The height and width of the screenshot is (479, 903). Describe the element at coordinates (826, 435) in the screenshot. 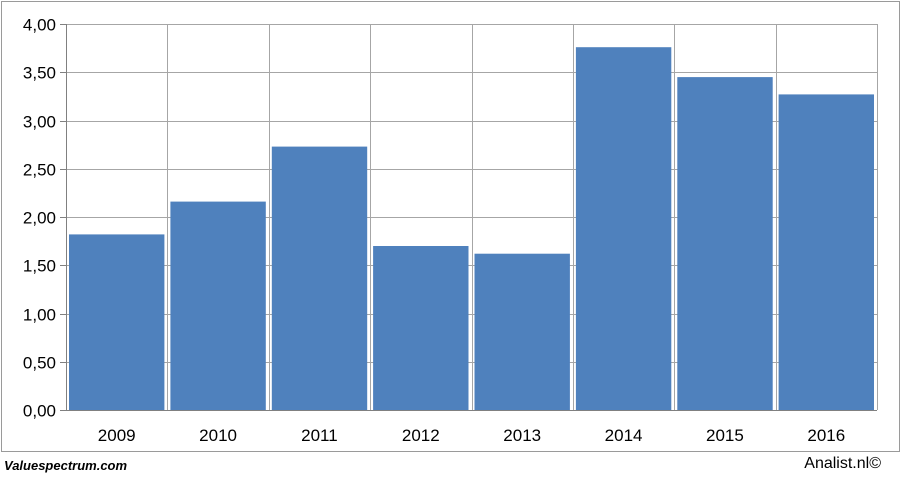

I see `x-tick-label: 2016` at that location.